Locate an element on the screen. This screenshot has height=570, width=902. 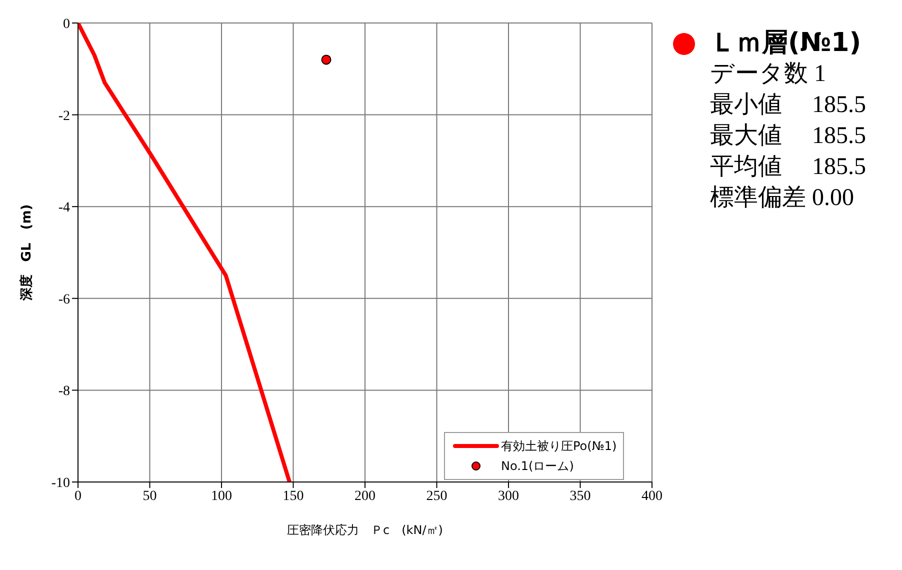
x-tick-label: 250 is located at coordinates (437, 496).